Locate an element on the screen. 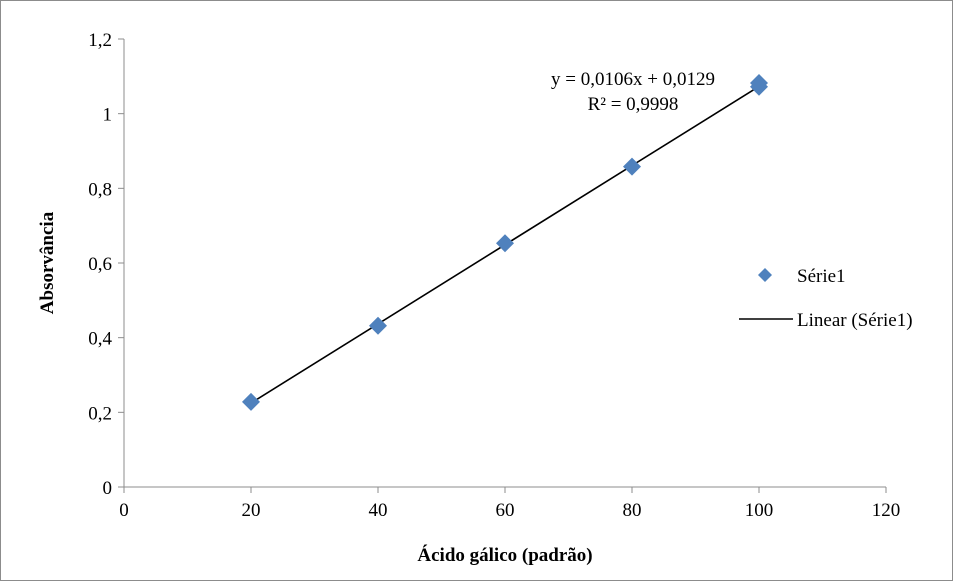  y-tick-label: 0,8 is located at coordinates (100, 189).